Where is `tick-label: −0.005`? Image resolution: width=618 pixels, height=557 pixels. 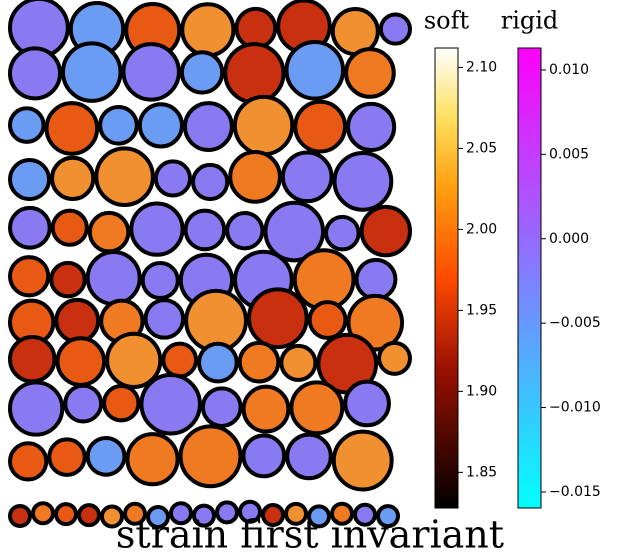 tick-label: −0.005 is located at coordinates (575, 323).